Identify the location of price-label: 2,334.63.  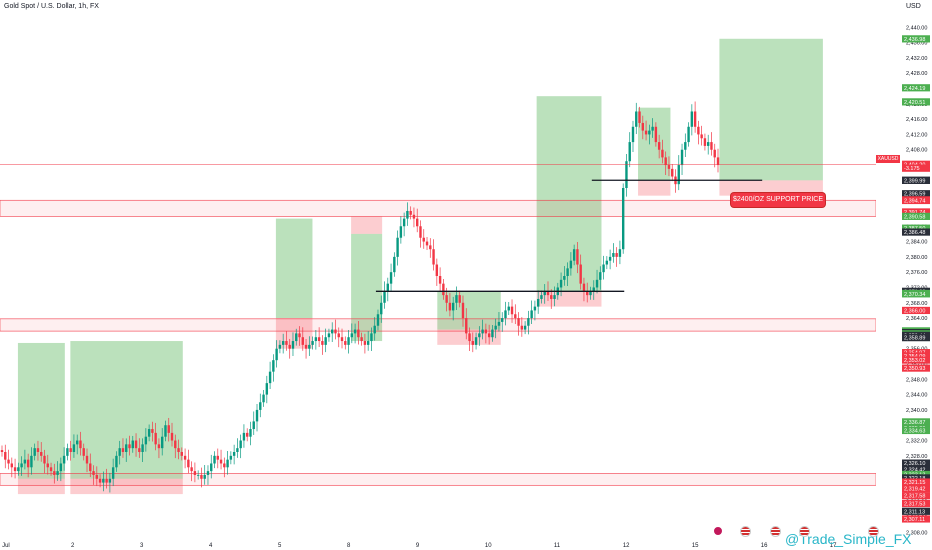
(916, 430).